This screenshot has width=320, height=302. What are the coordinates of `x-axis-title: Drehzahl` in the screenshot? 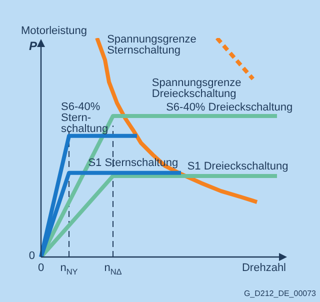 It's located at (264, 268).